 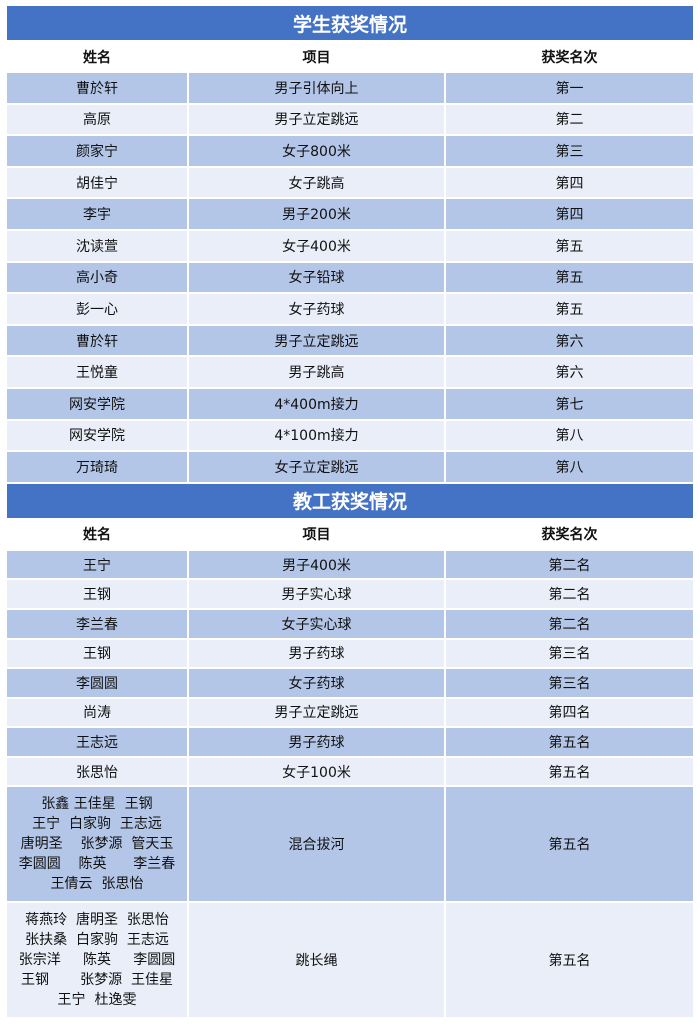 What do you see at coordinates (570, 404) in the screenshot?
I see `rank-cell: 第七` at bounding box center [570, 404].